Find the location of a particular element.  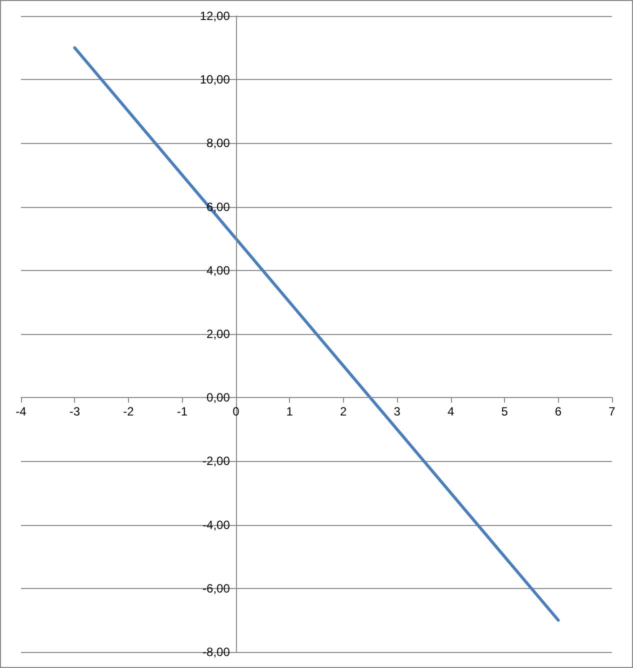

x-tick-label: 3 is located at coordinates (397, 411).